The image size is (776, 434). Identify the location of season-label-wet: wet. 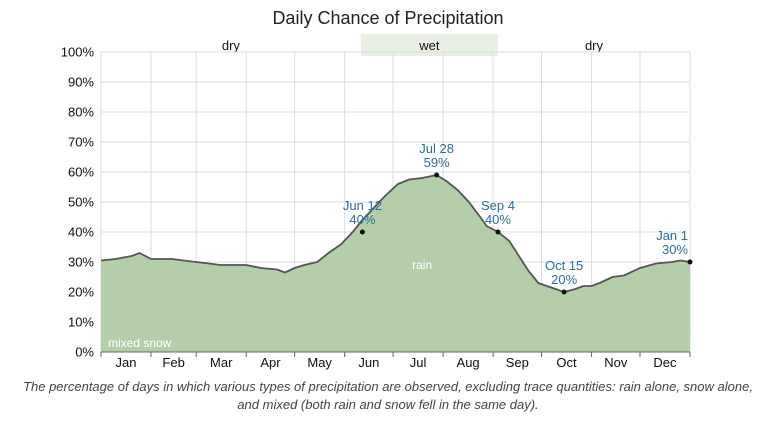
(429, 45).